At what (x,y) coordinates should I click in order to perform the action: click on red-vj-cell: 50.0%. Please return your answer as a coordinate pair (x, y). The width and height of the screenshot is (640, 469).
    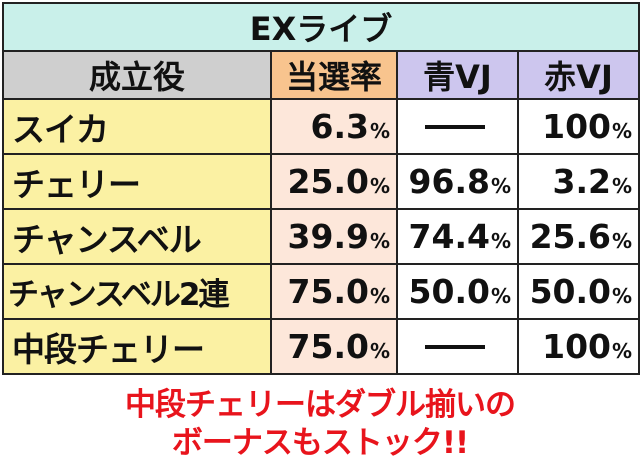
    Looking at the image, I should click on (578, 291).